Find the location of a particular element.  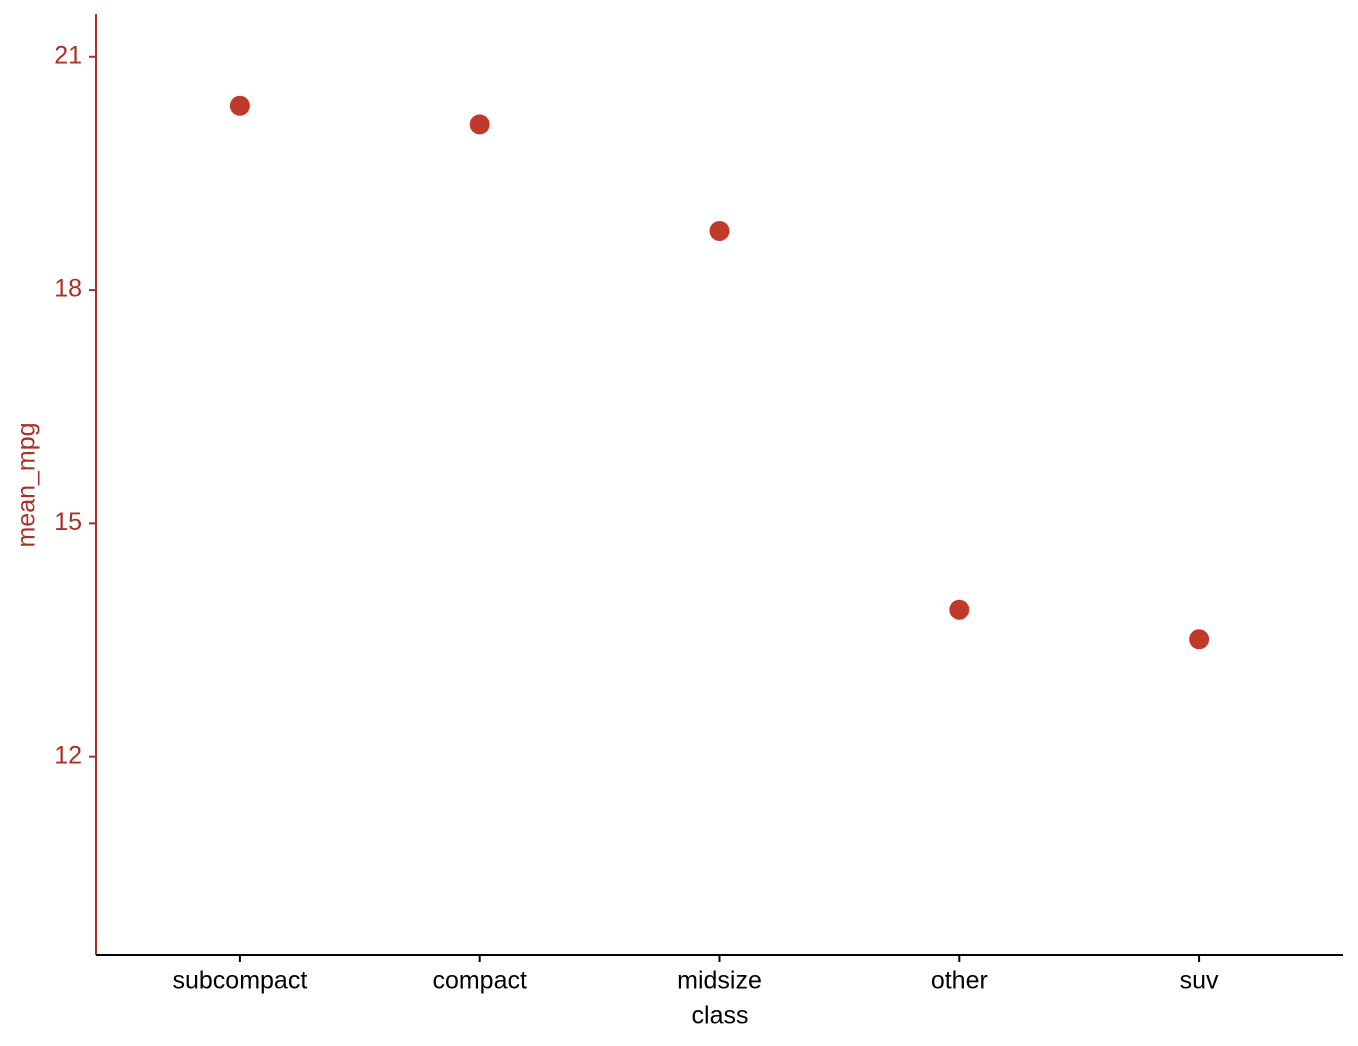

x-tick-label: subcompact is located at coordinates (239, 981).